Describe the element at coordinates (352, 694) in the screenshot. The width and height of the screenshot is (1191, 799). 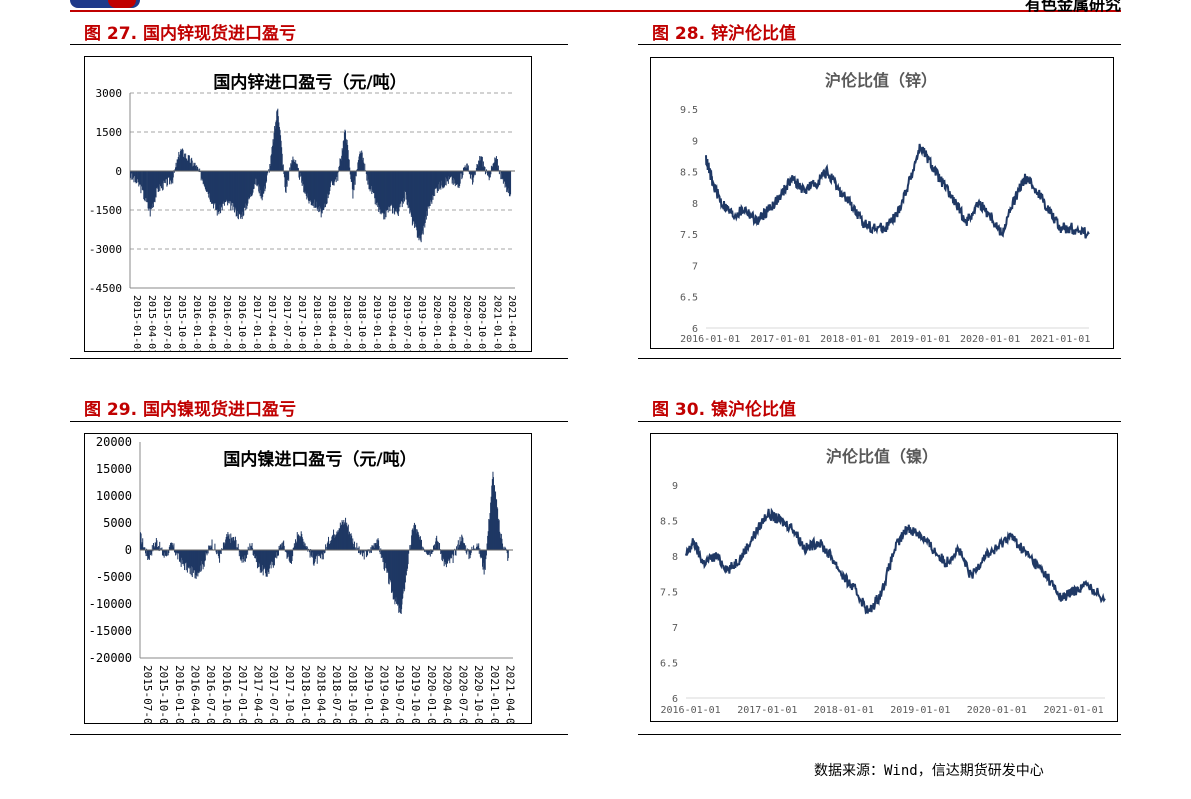
I see `x-tick-label: 2018-10-01` at that location.